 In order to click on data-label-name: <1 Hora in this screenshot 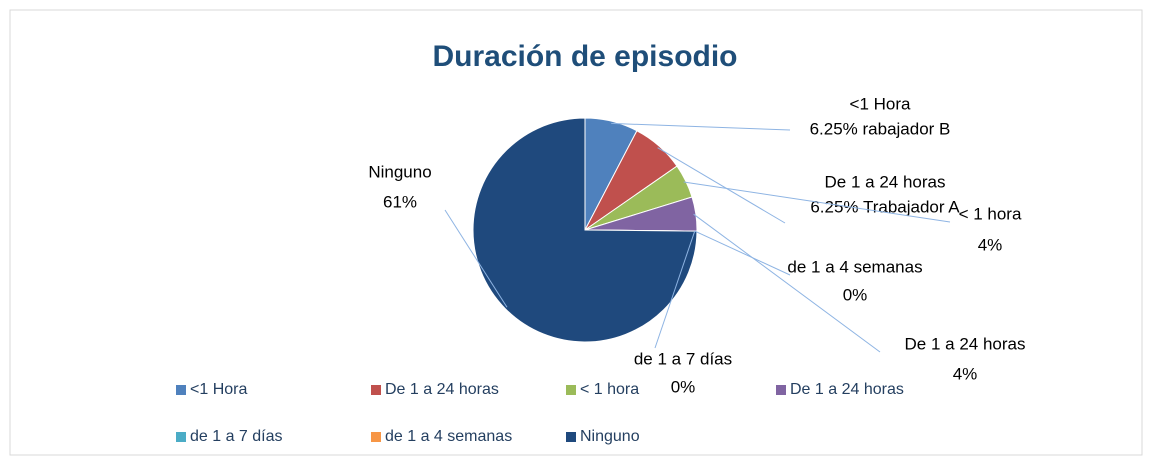, I will do `click(880, 103)`.